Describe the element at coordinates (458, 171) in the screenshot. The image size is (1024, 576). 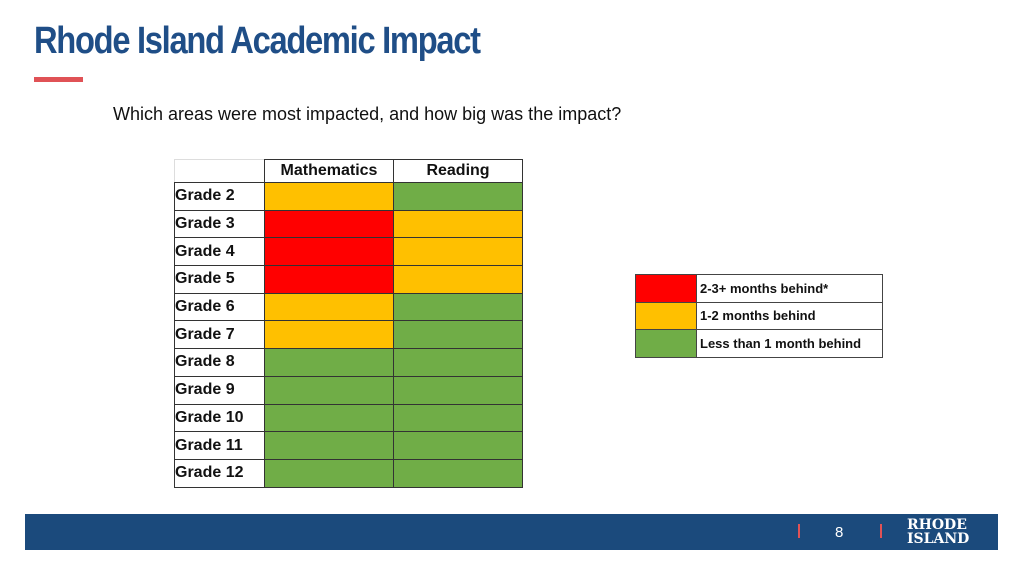
I see `column-header-reading: Reading` at that location.